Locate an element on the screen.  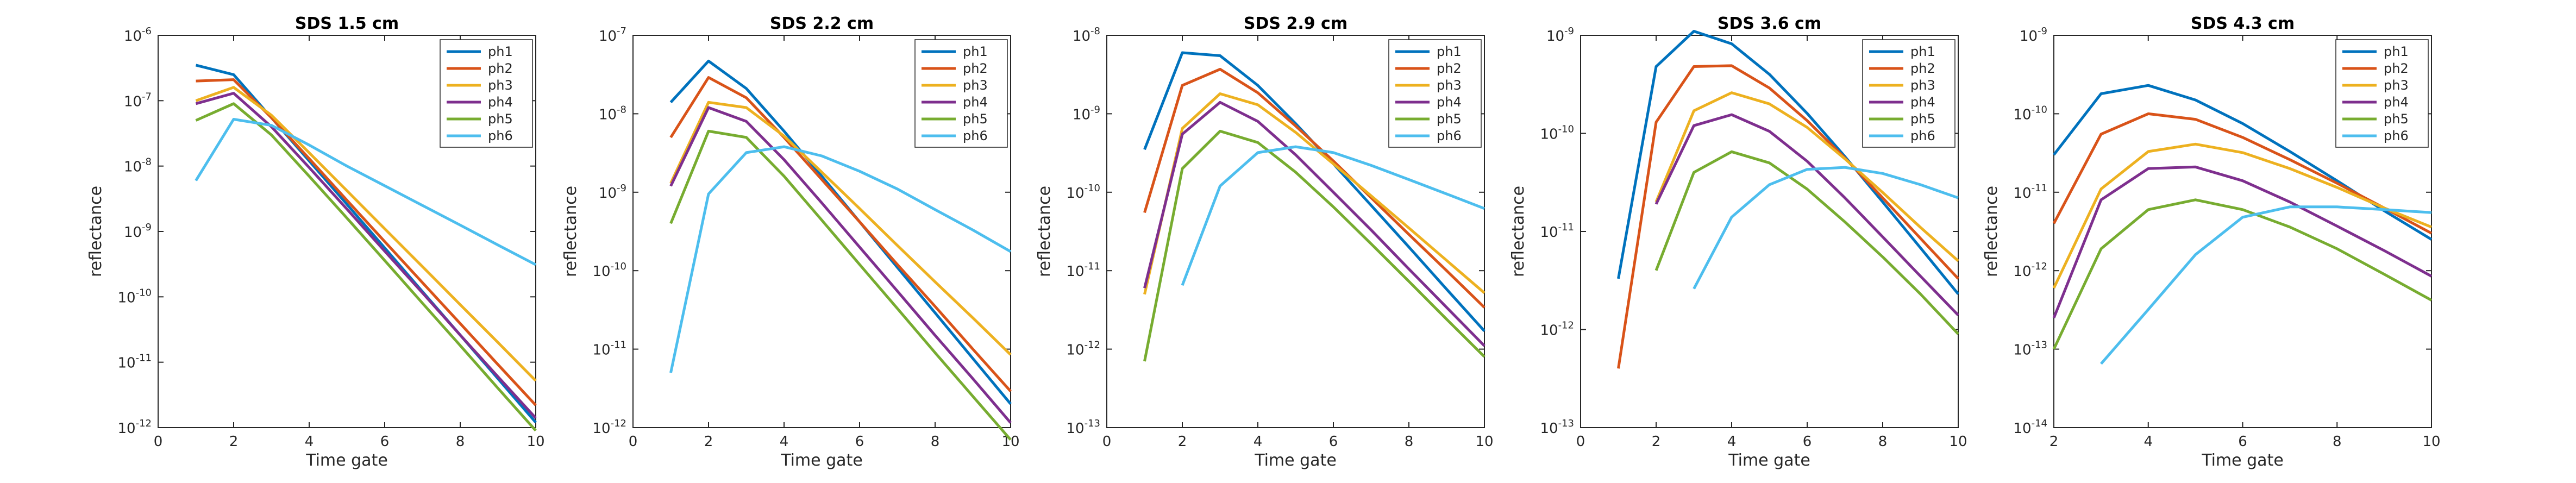
series-line-ph1 is located at coordinates (1788, 162).